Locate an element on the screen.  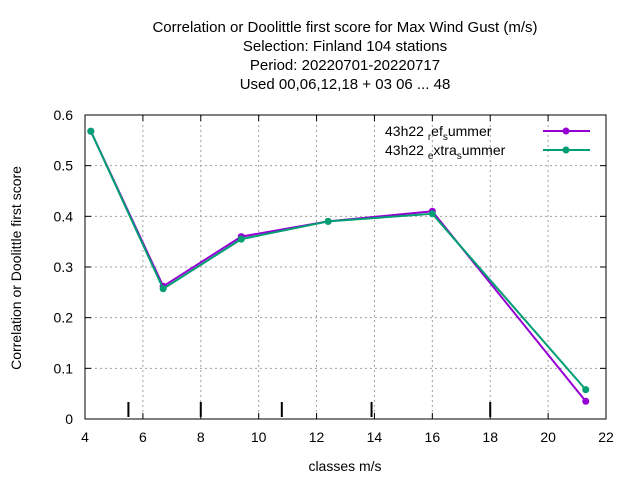
y-tick-label: 0.6 is located at coordinates (64, 115).